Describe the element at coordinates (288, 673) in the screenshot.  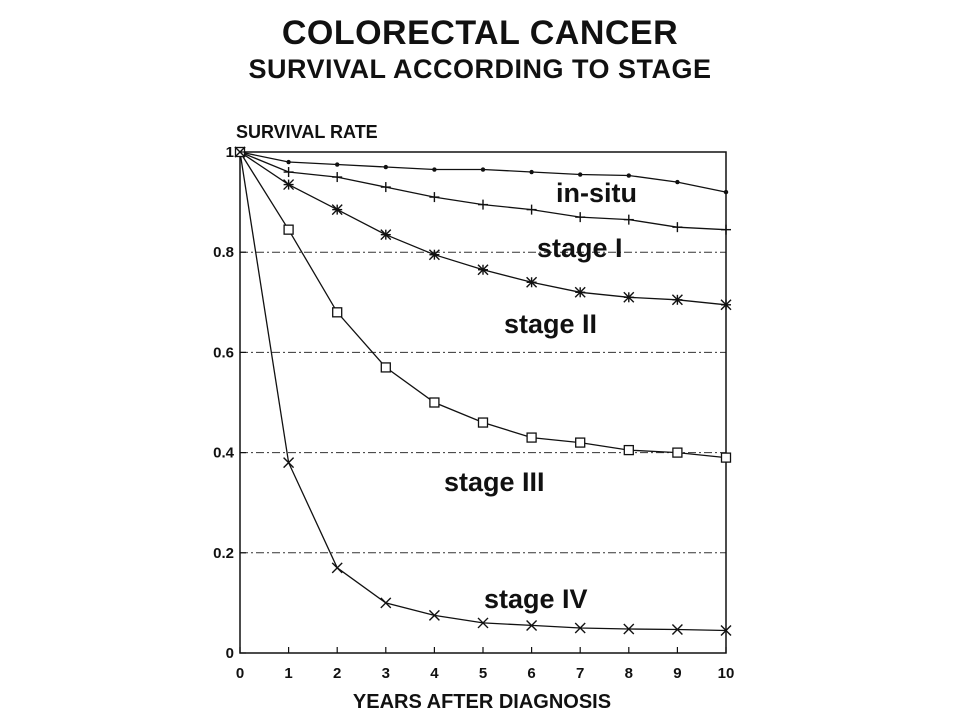
I see `x-tick-label: 1` at that location.